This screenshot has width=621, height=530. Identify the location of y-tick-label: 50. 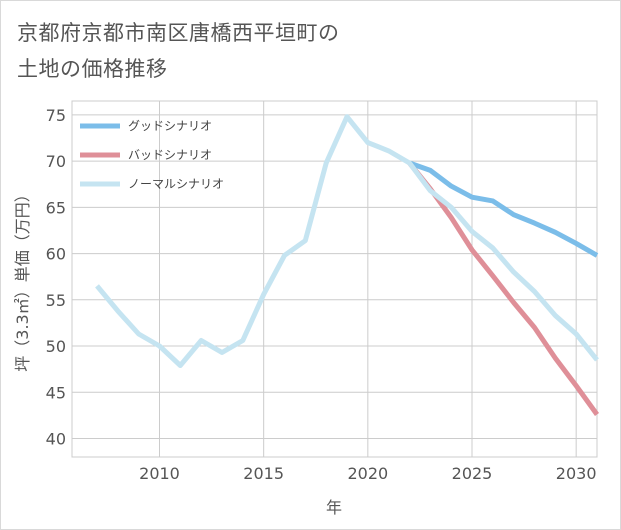
(56, 346).